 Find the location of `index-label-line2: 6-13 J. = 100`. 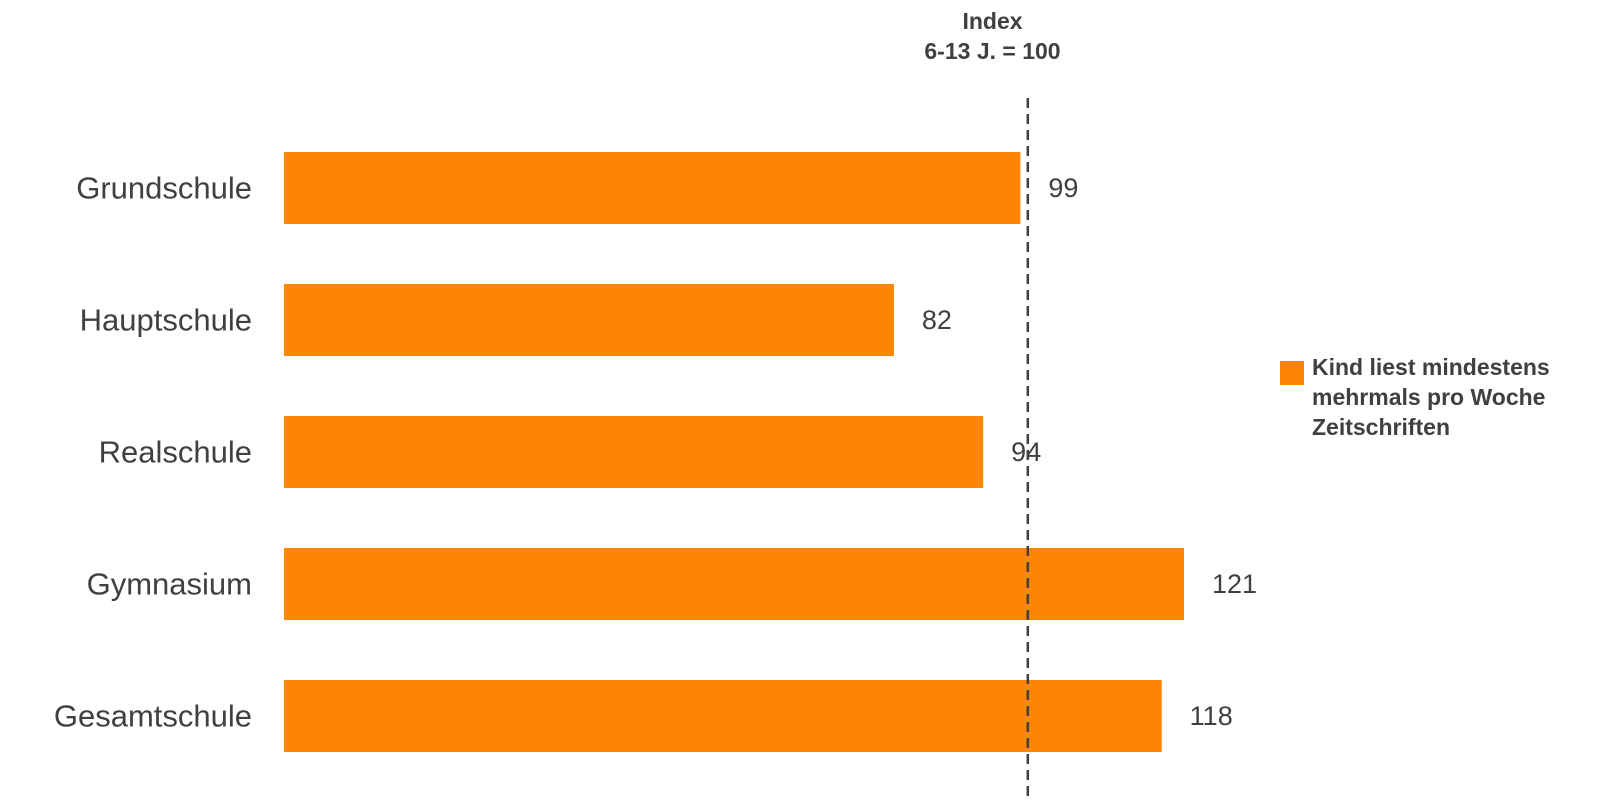

index-label-line2: 6-13 J. = 100 is located at coordinates (992, 51).